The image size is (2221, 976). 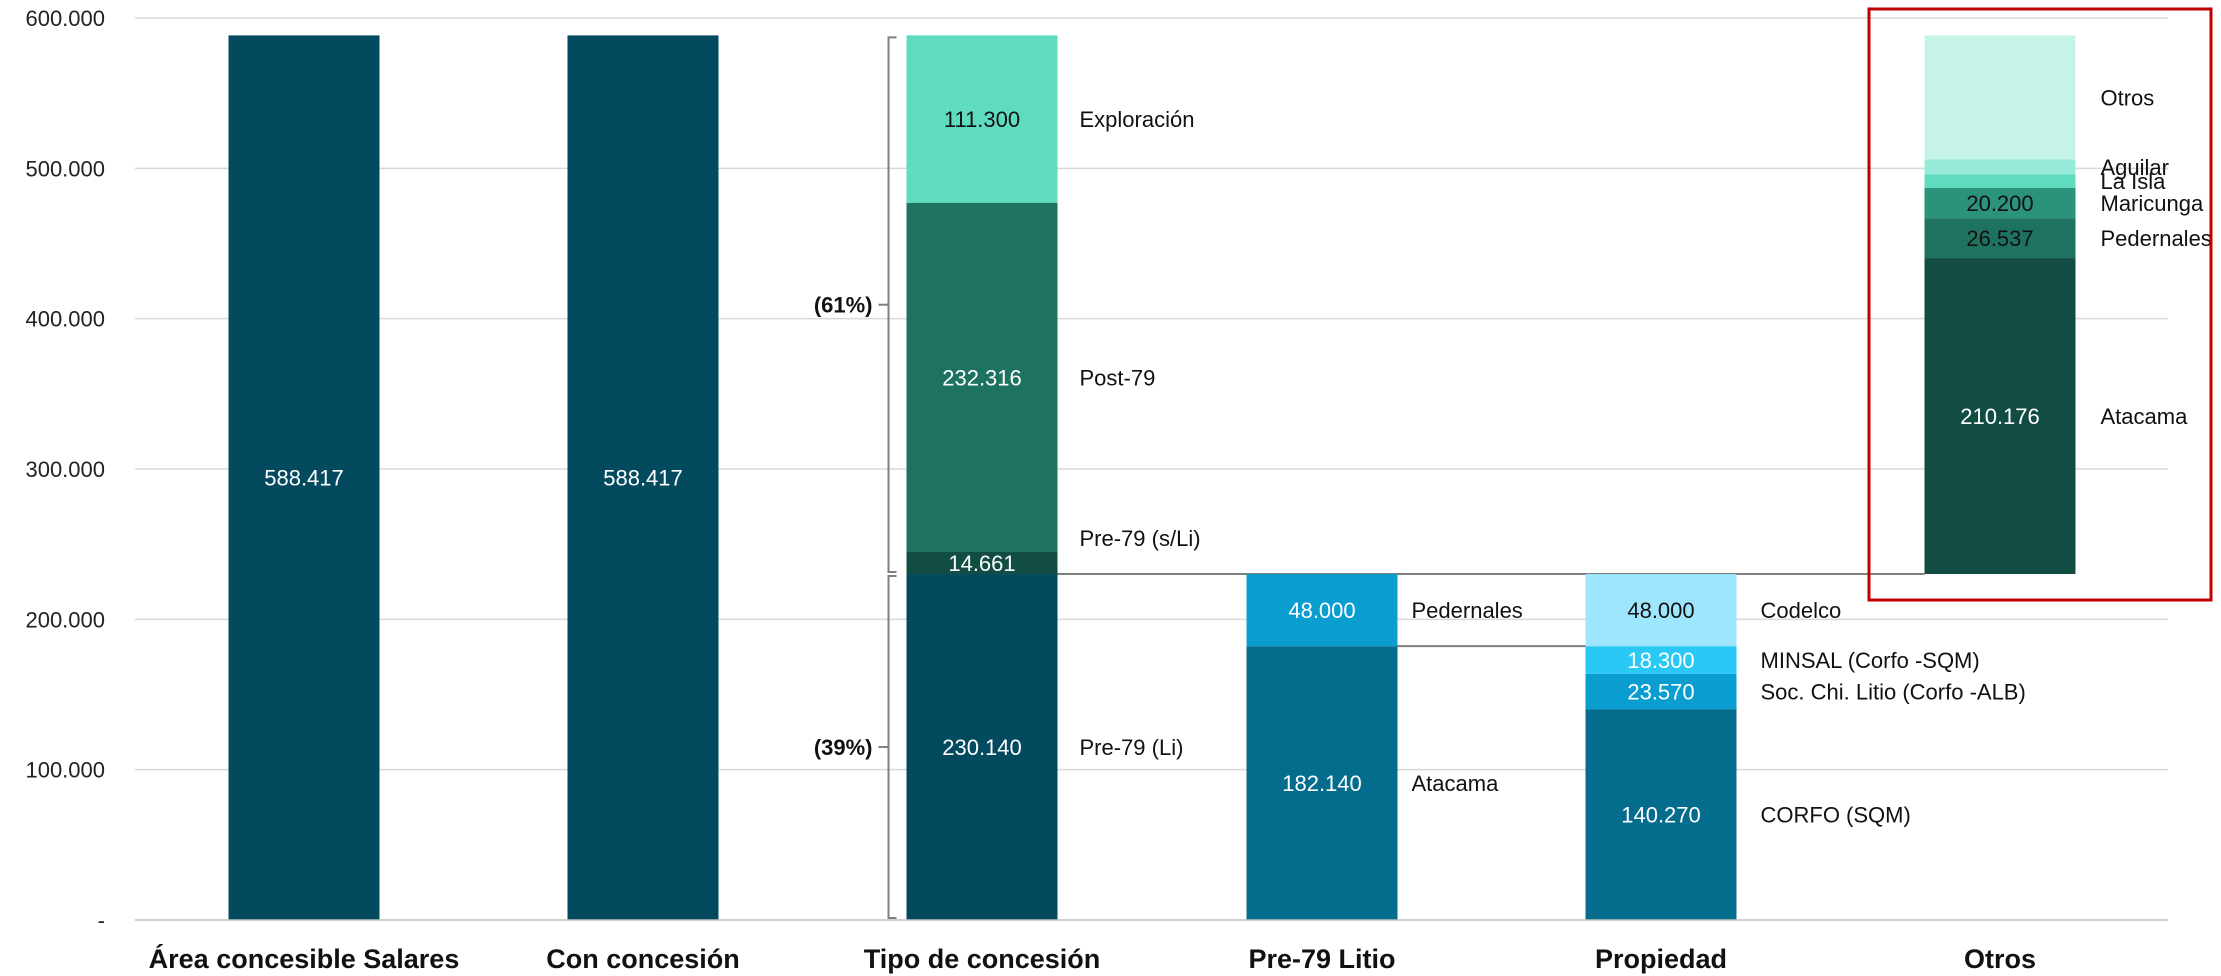 I want to click on y-tick-label: 300.000, so click(x=65, y=469).